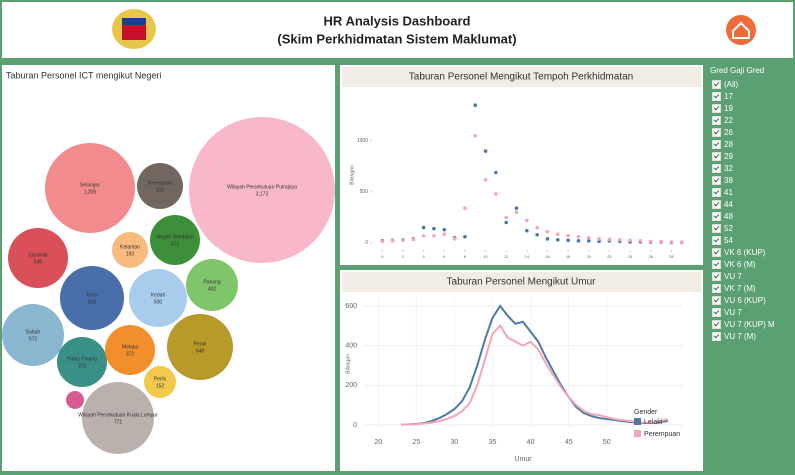 This screenshot has width=795, height=475. Describe the element at coordinates (722, 216) in the screenshot. I see `filter-checkbox: 48` at that location.